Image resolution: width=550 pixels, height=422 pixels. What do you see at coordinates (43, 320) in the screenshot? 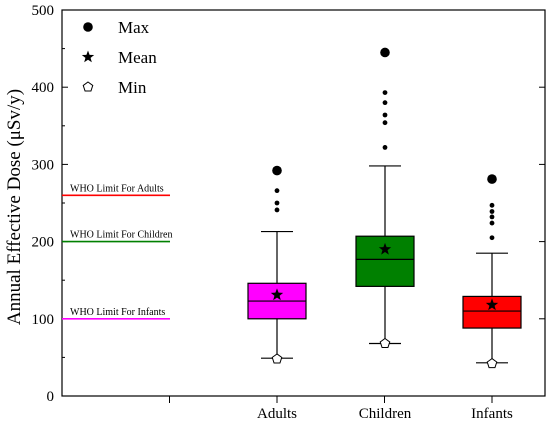
I see `y-tick-label: 100` at bounding box center [43, 320].